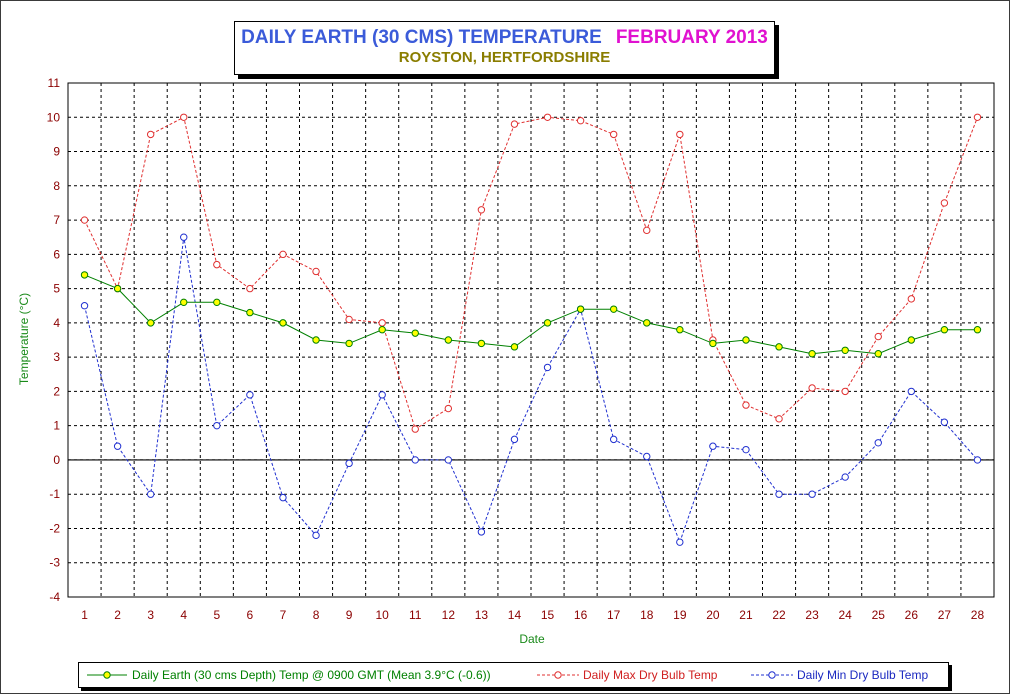  Describe the element at coordinates (482, 615) in the screenshot. I see `x-tick-label: 13` at that location.